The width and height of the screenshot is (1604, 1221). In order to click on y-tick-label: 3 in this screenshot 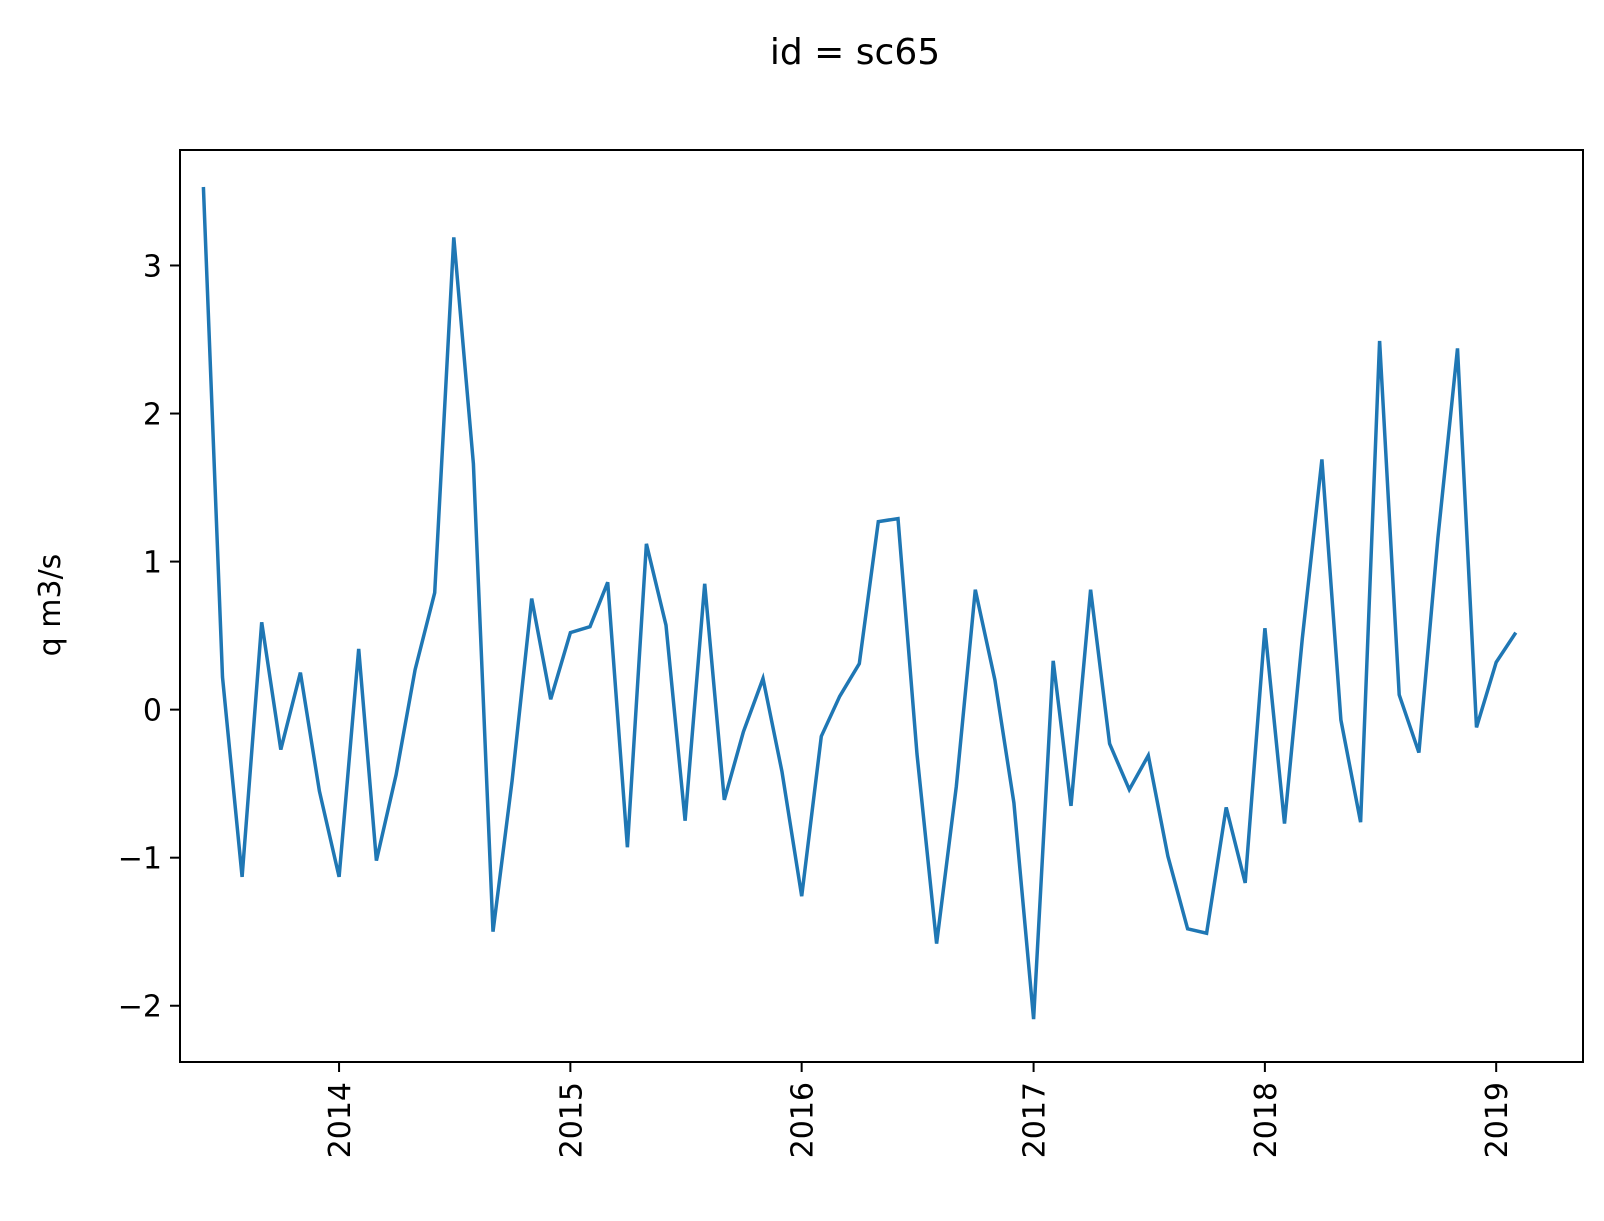, I will do `click(152, 266)`.